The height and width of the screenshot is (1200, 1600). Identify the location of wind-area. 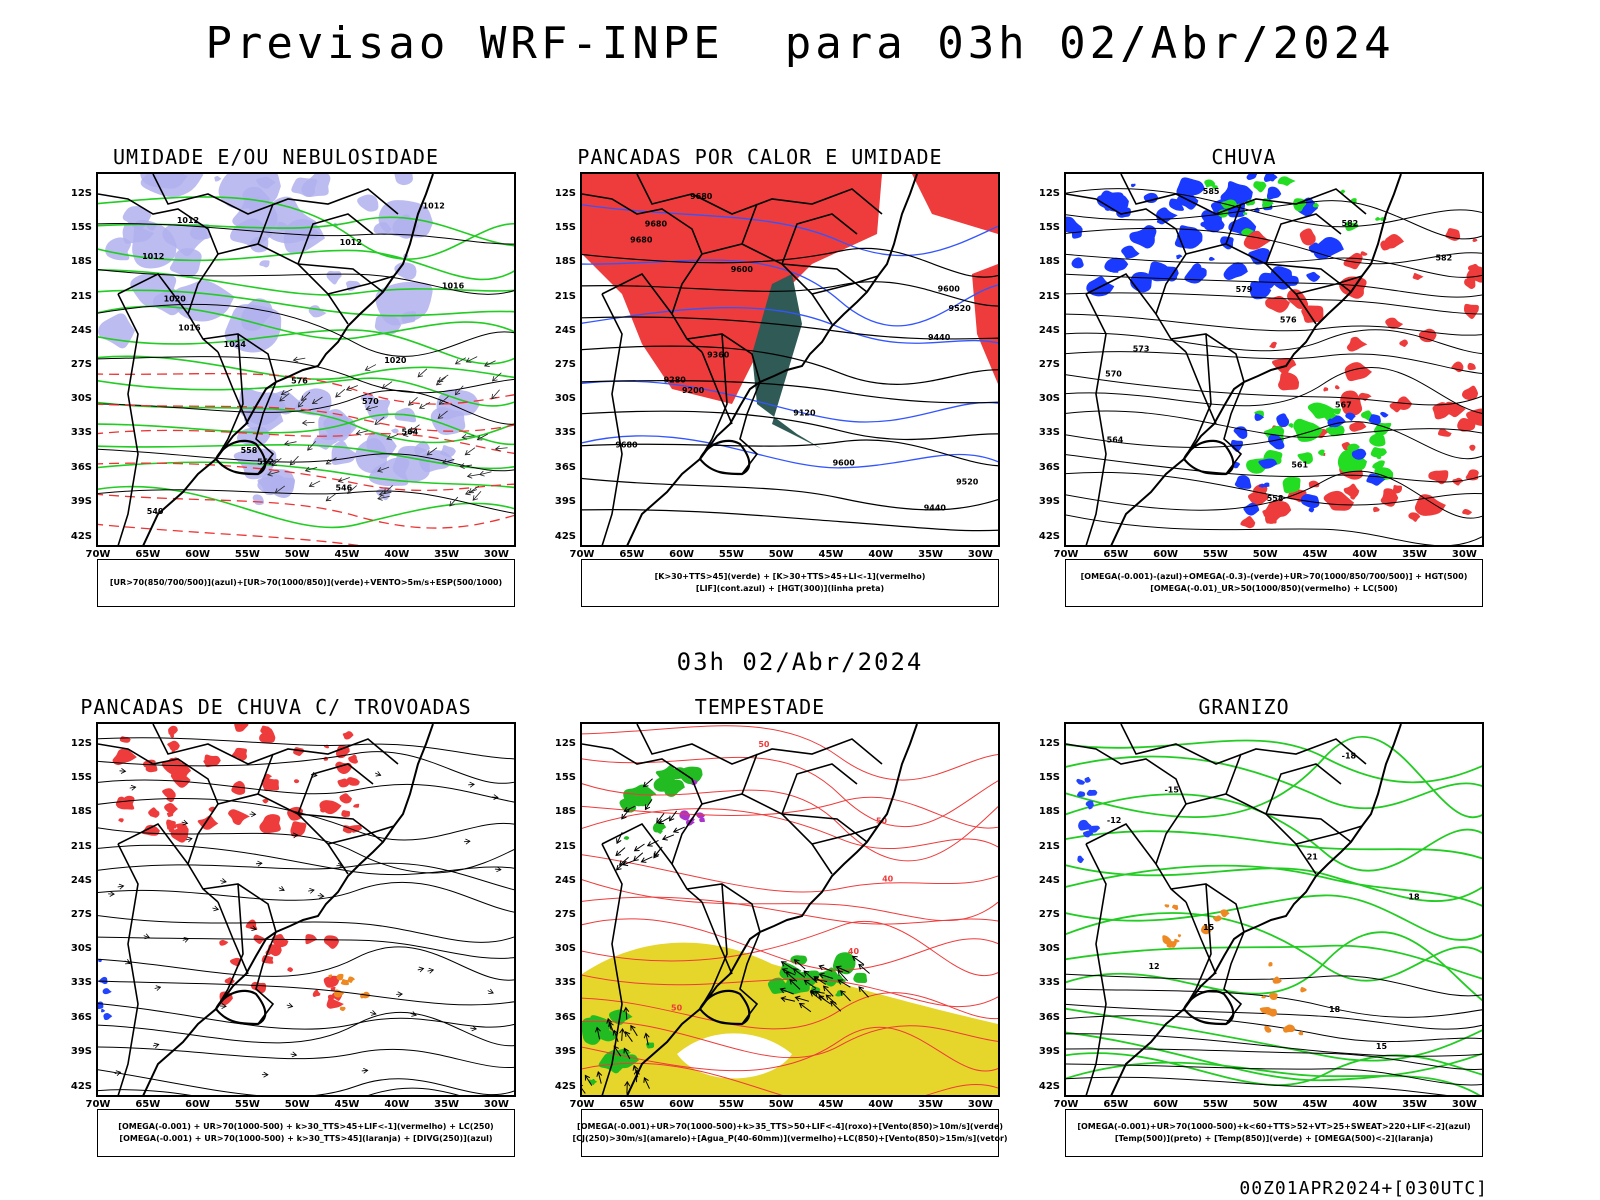
(840, 993).